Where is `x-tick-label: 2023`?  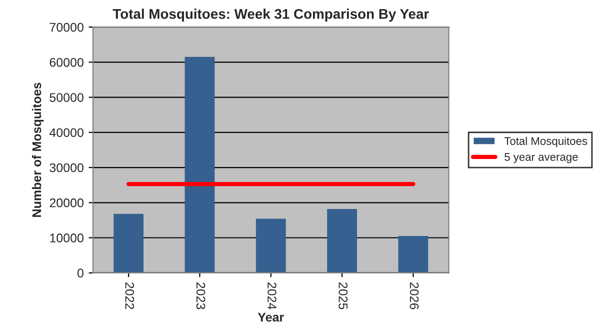
x-tick-label: 2023 is located at coordinates (201, 296).